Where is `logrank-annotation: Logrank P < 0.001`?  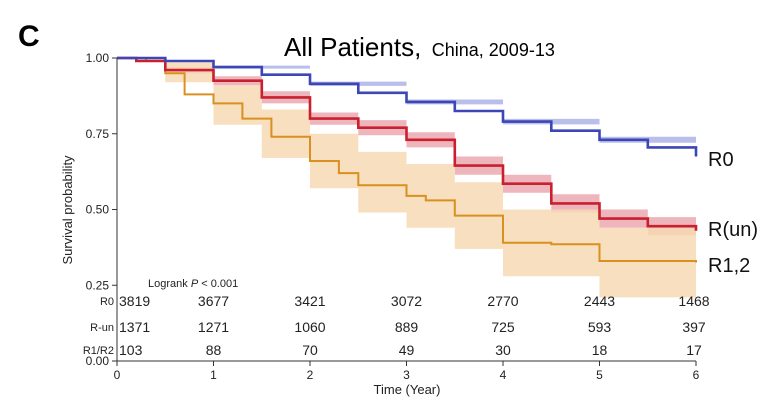 logrank-annotation: Logrank P < 0.001 is located at coordinates (193, 284).